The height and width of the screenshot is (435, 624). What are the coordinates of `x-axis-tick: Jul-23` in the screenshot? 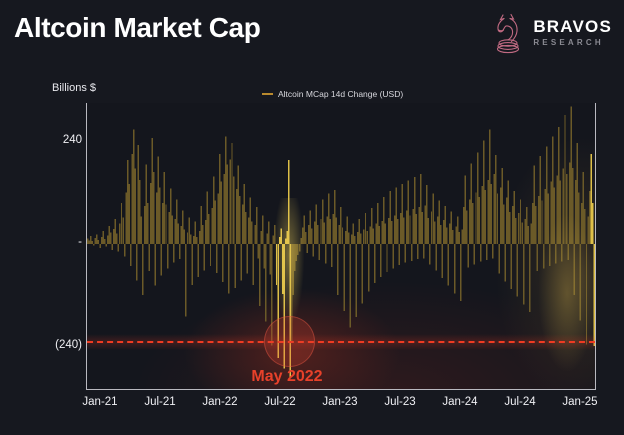 It's located at (400, 402).